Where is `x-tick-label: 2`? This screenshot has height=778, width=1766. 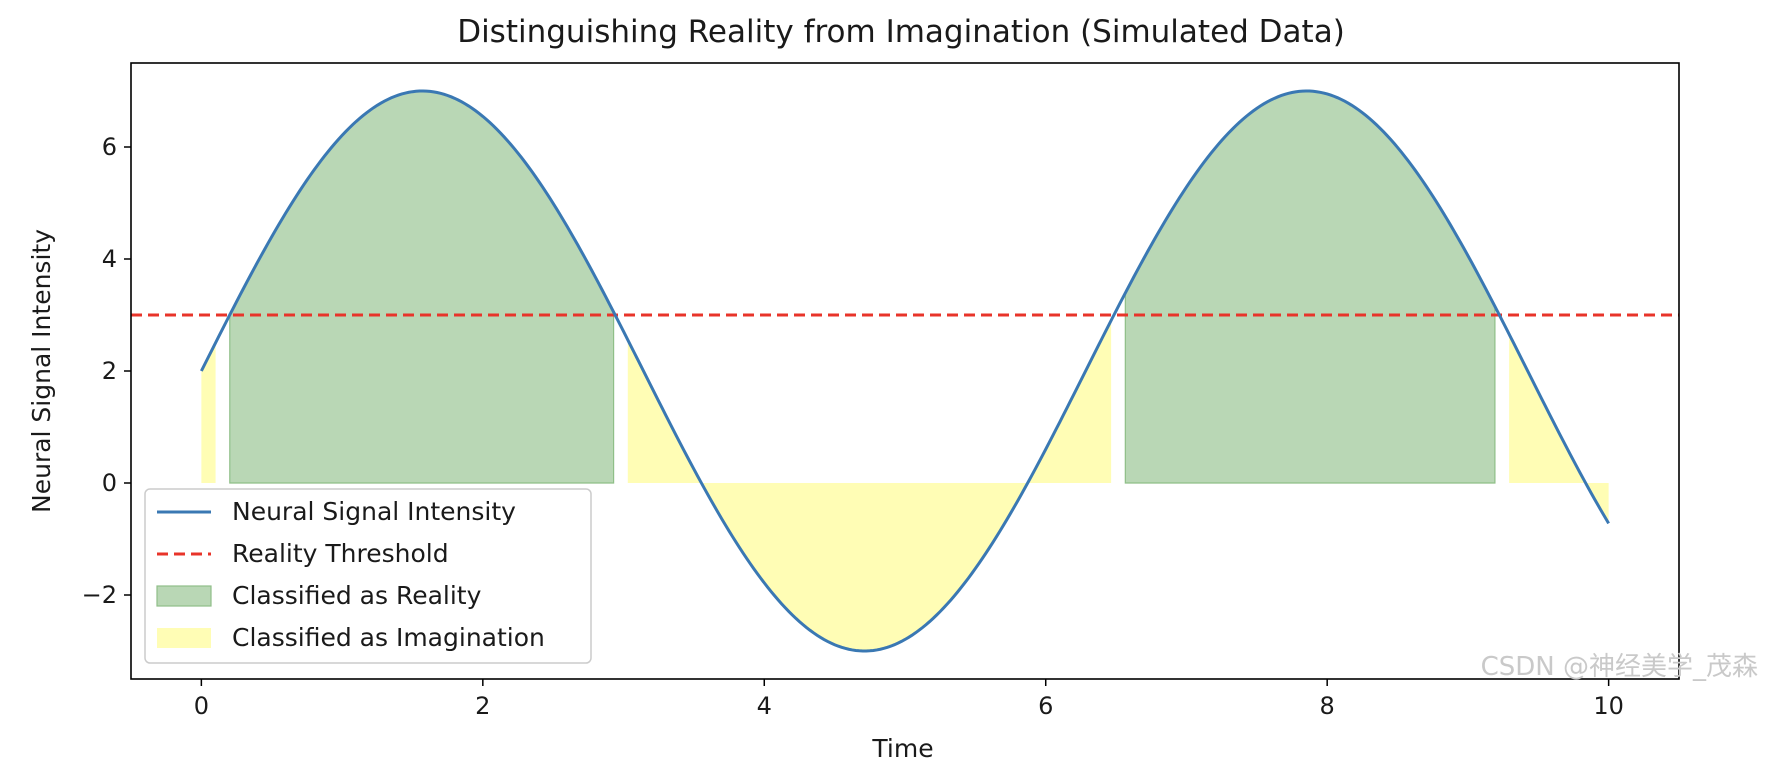
x-tick-label: 2 is located at coordinates (482, 706).